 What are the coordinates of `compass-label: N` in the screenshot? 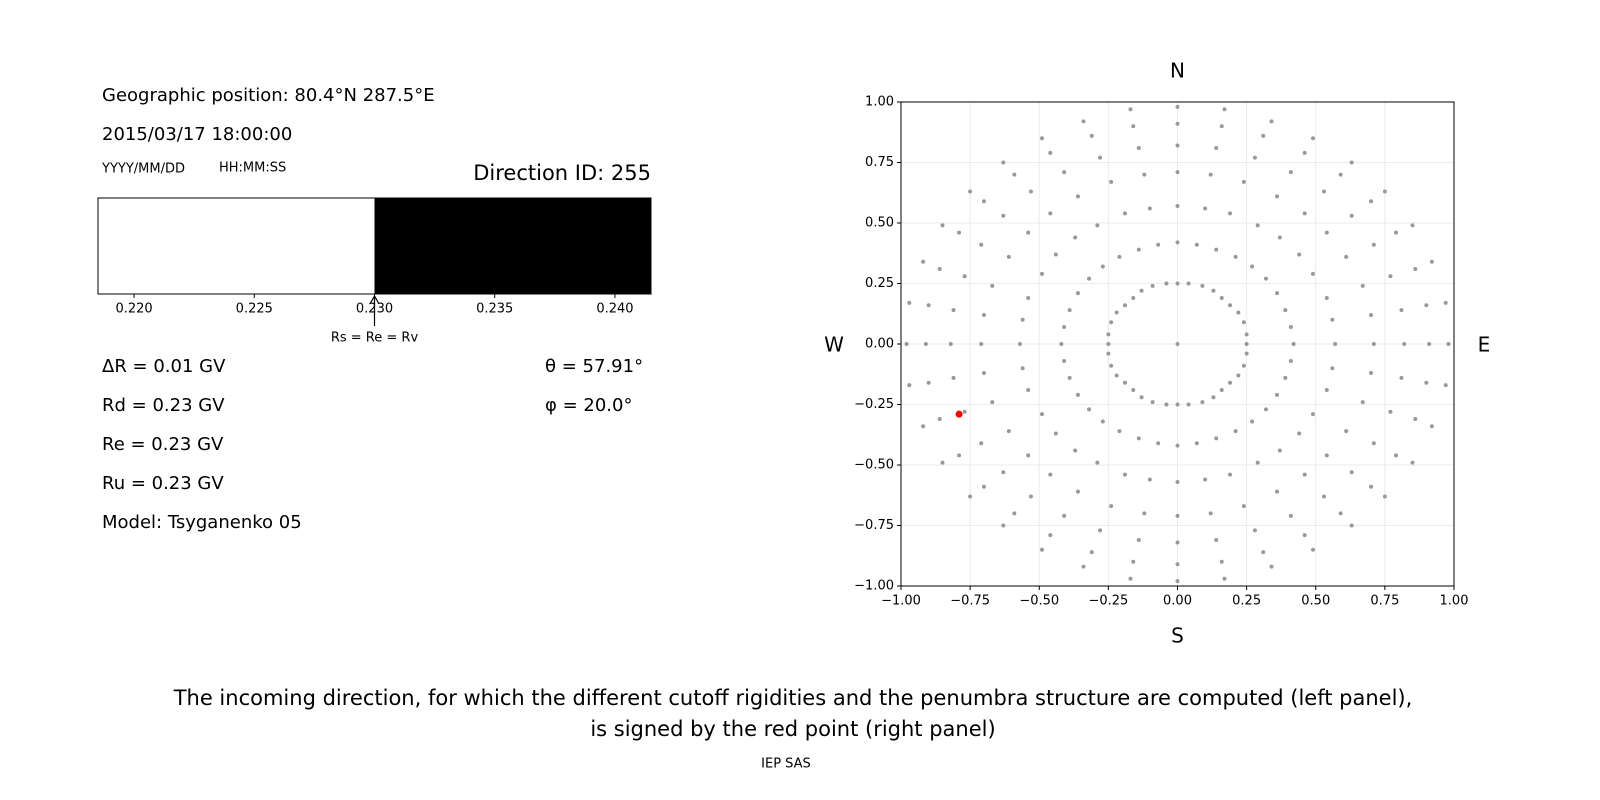 It's located at (1177, 71).